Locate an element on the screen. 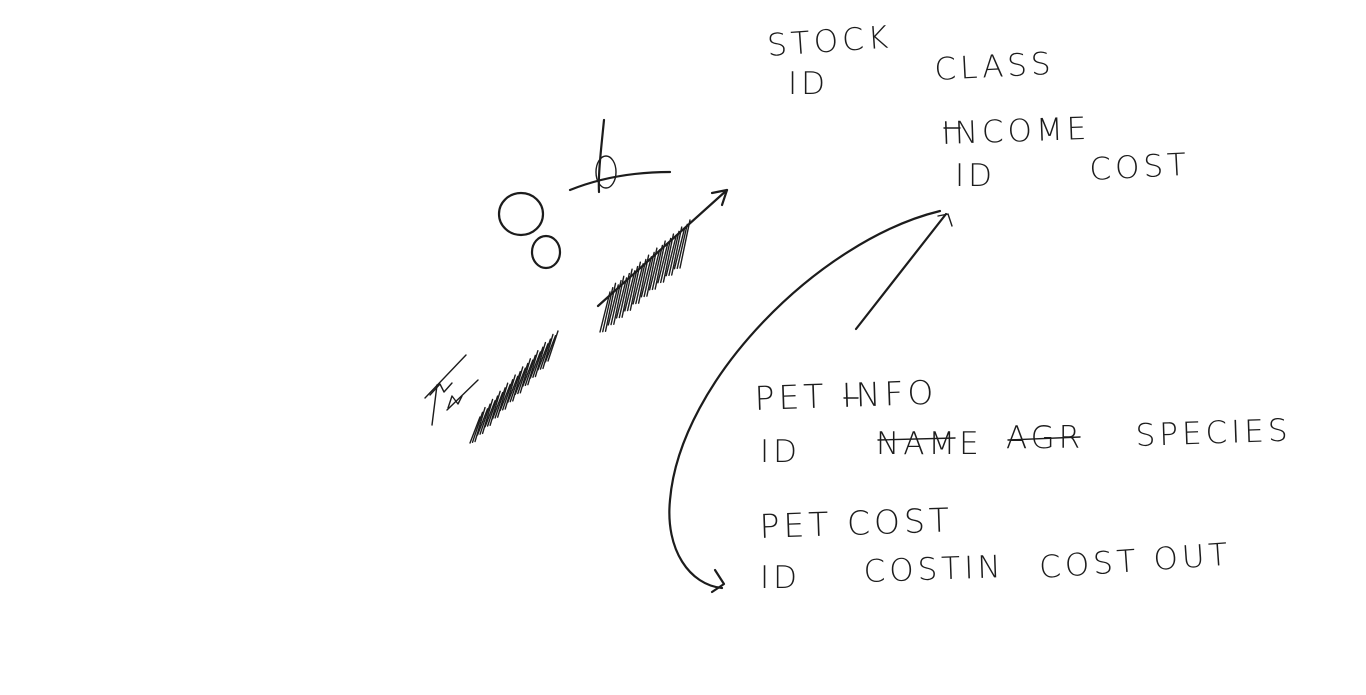  table-stock-field-class: CLASS is located at coordinates (995, 67).